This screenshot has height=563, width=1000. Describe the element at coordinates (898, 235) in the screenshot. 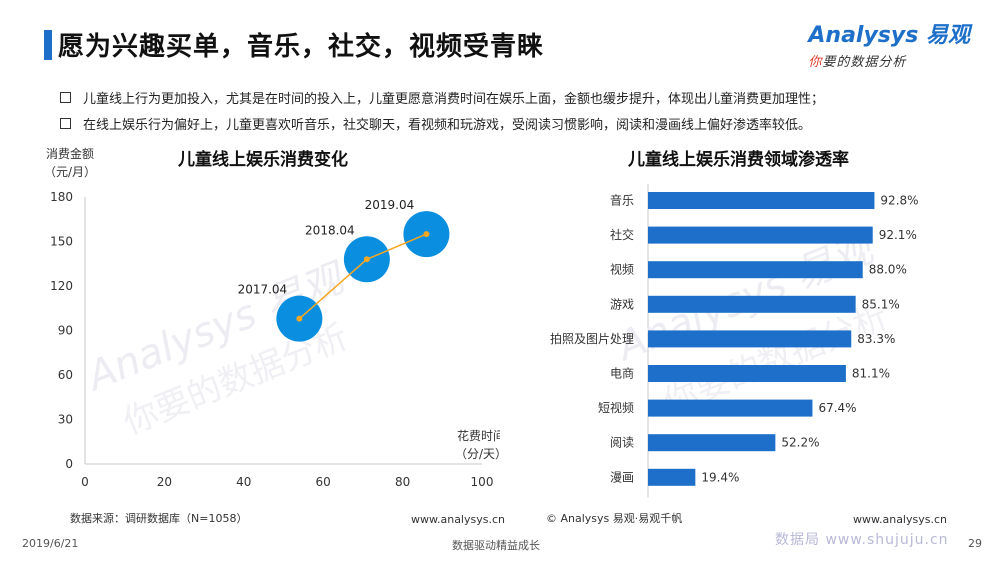

I see `value-label: 92.1%` at that location.